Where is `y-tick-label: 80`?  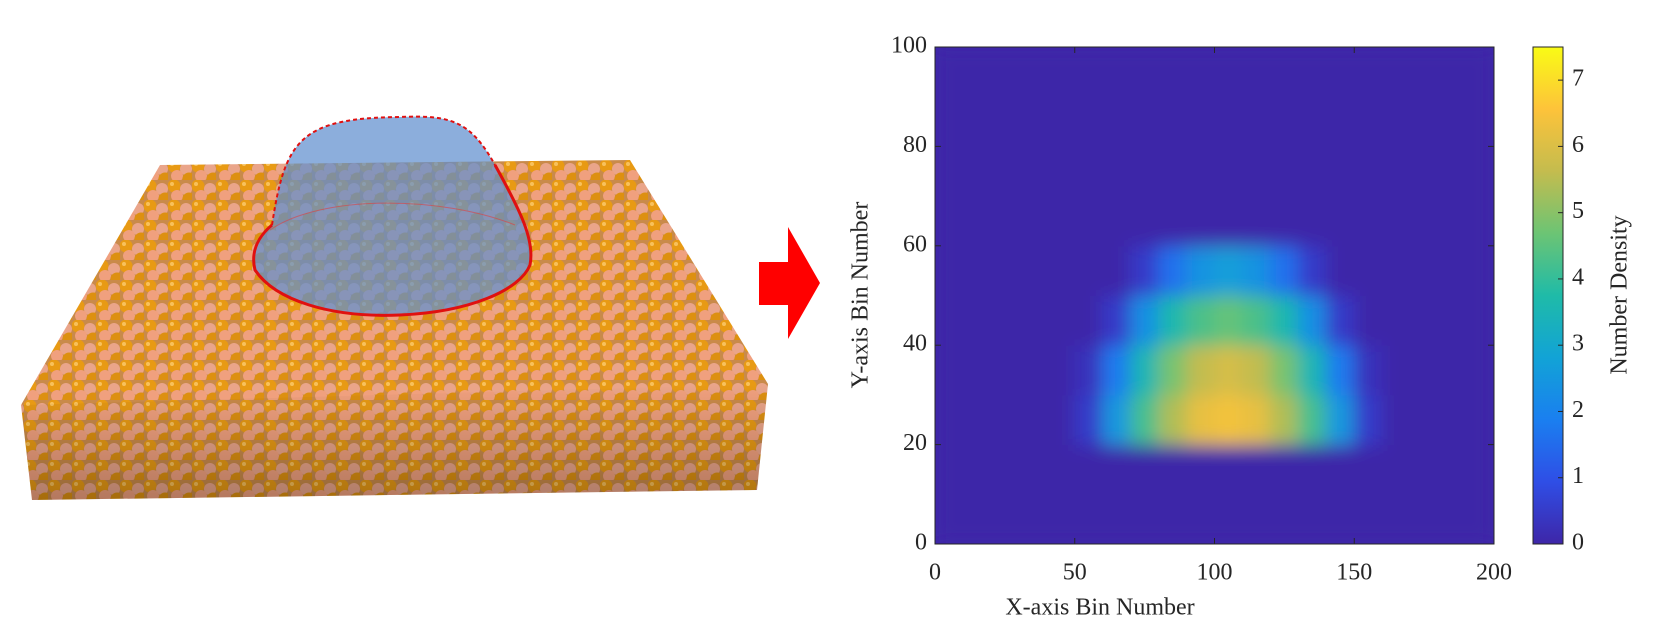 y-tick-label: 80 is located at coordinates (915, 145).